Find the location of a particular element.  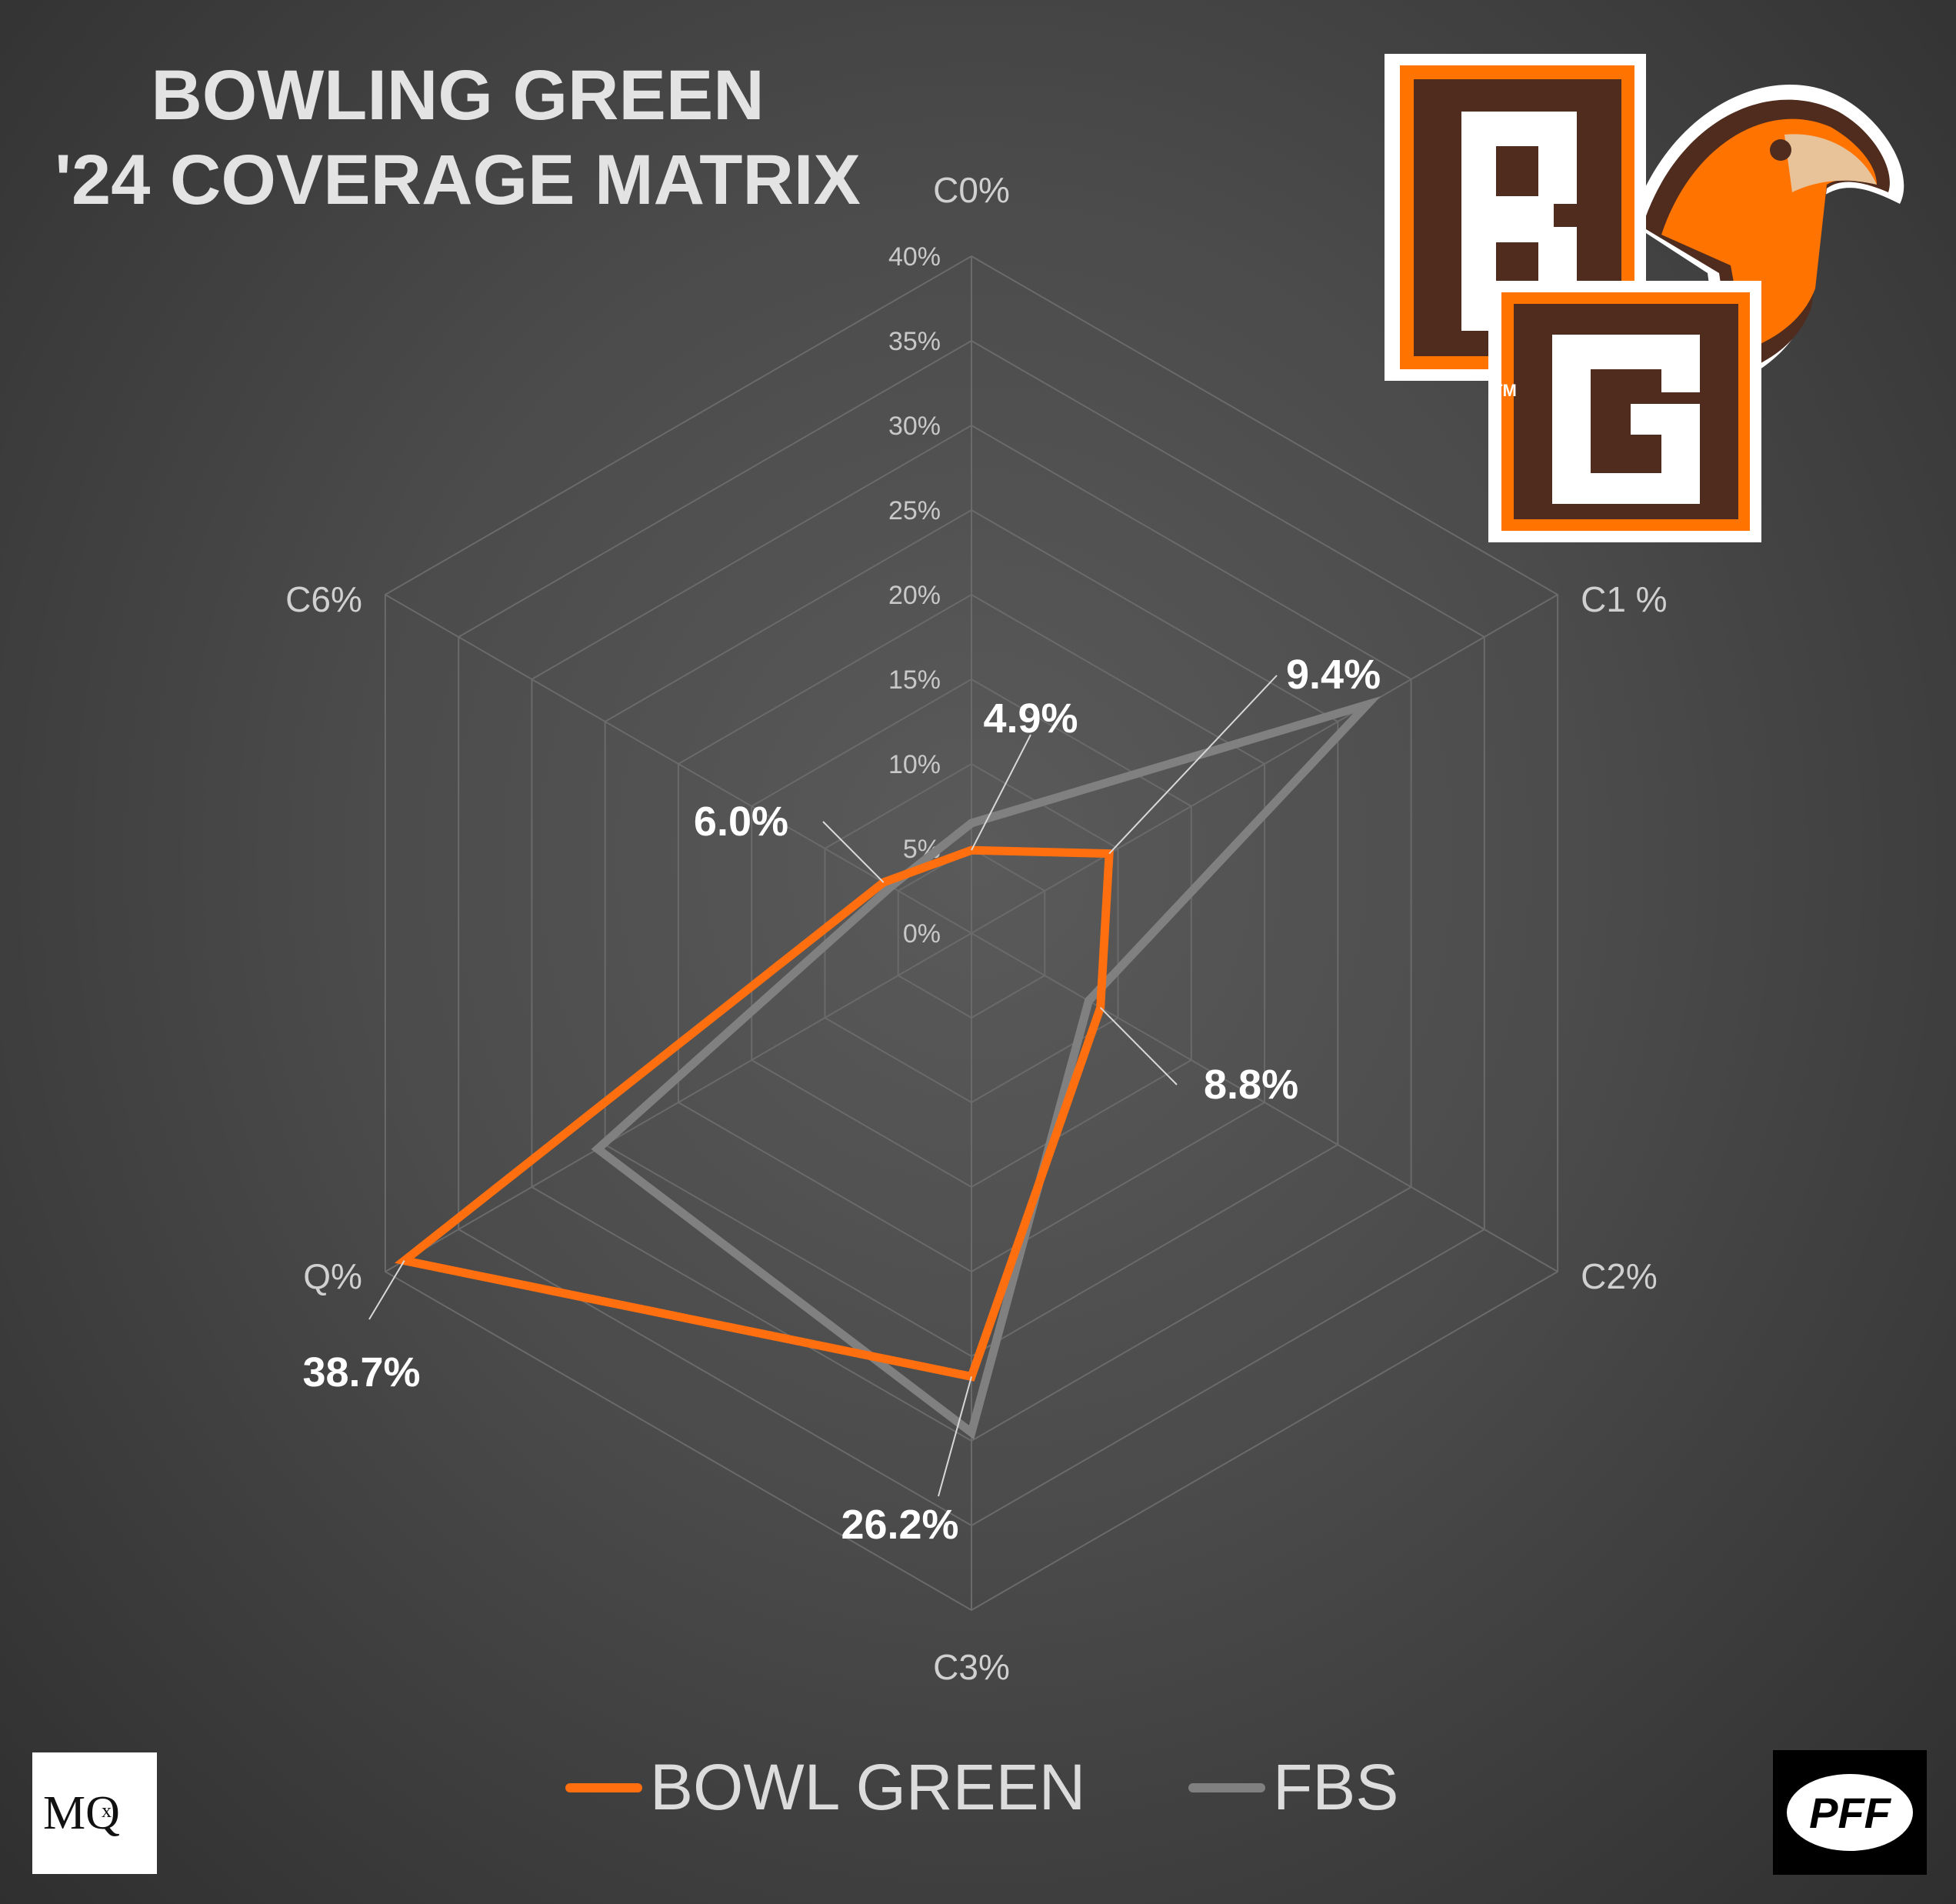

tick-label: 40% is located at coordinates (914, 257).